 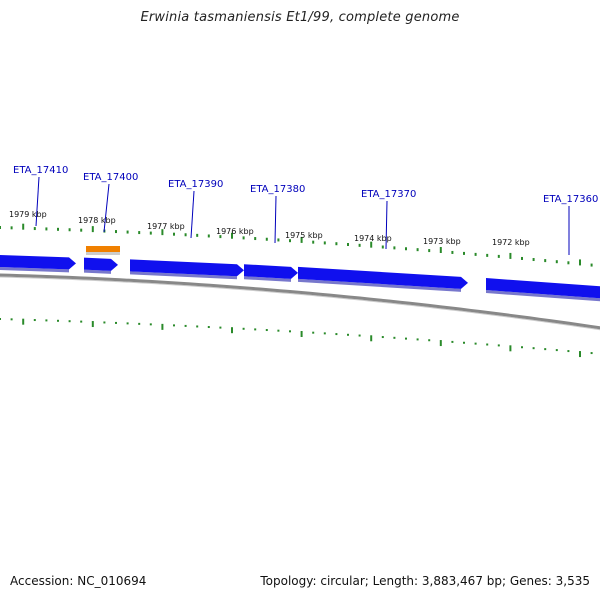 What do you see at coordinates (195, 184) in the screenshot?
I see `gene-label: ETA_17390` at bounding box center [195, 184].